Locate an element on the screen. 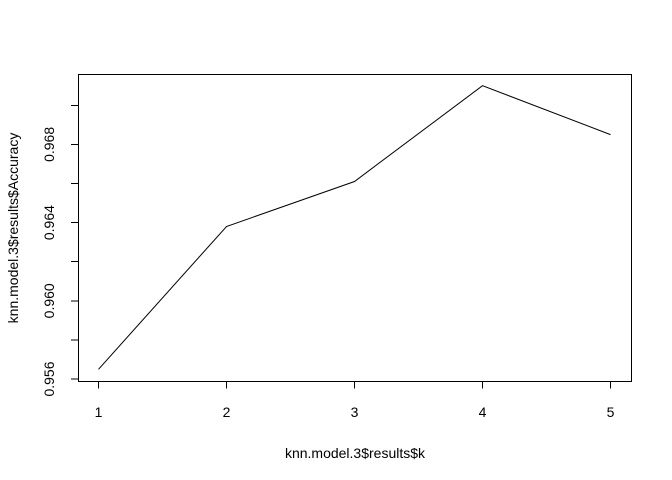 The height and width of the screenshot is (480, 672). x-tick-label: 2 is located at coordinates (227, 412).